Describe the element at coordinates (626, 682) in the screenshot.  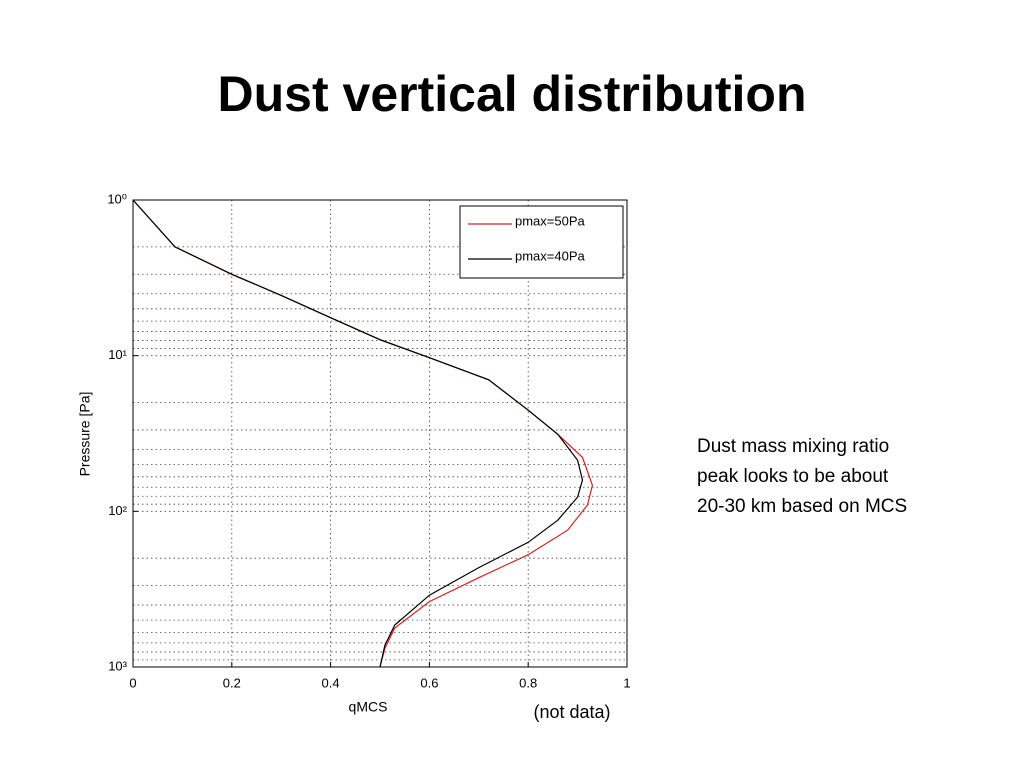
I see `x-tick-label: 1` at that location.